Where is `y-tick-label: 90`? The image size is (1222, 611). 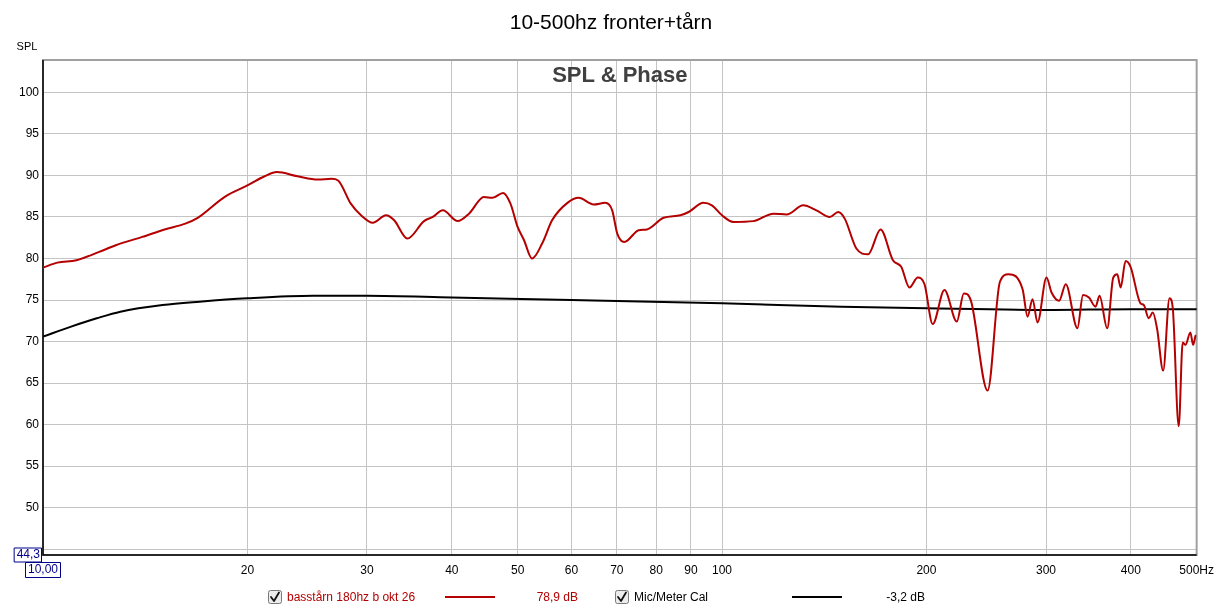 y-tick-label: 90 is located at coordinates (32, 174).